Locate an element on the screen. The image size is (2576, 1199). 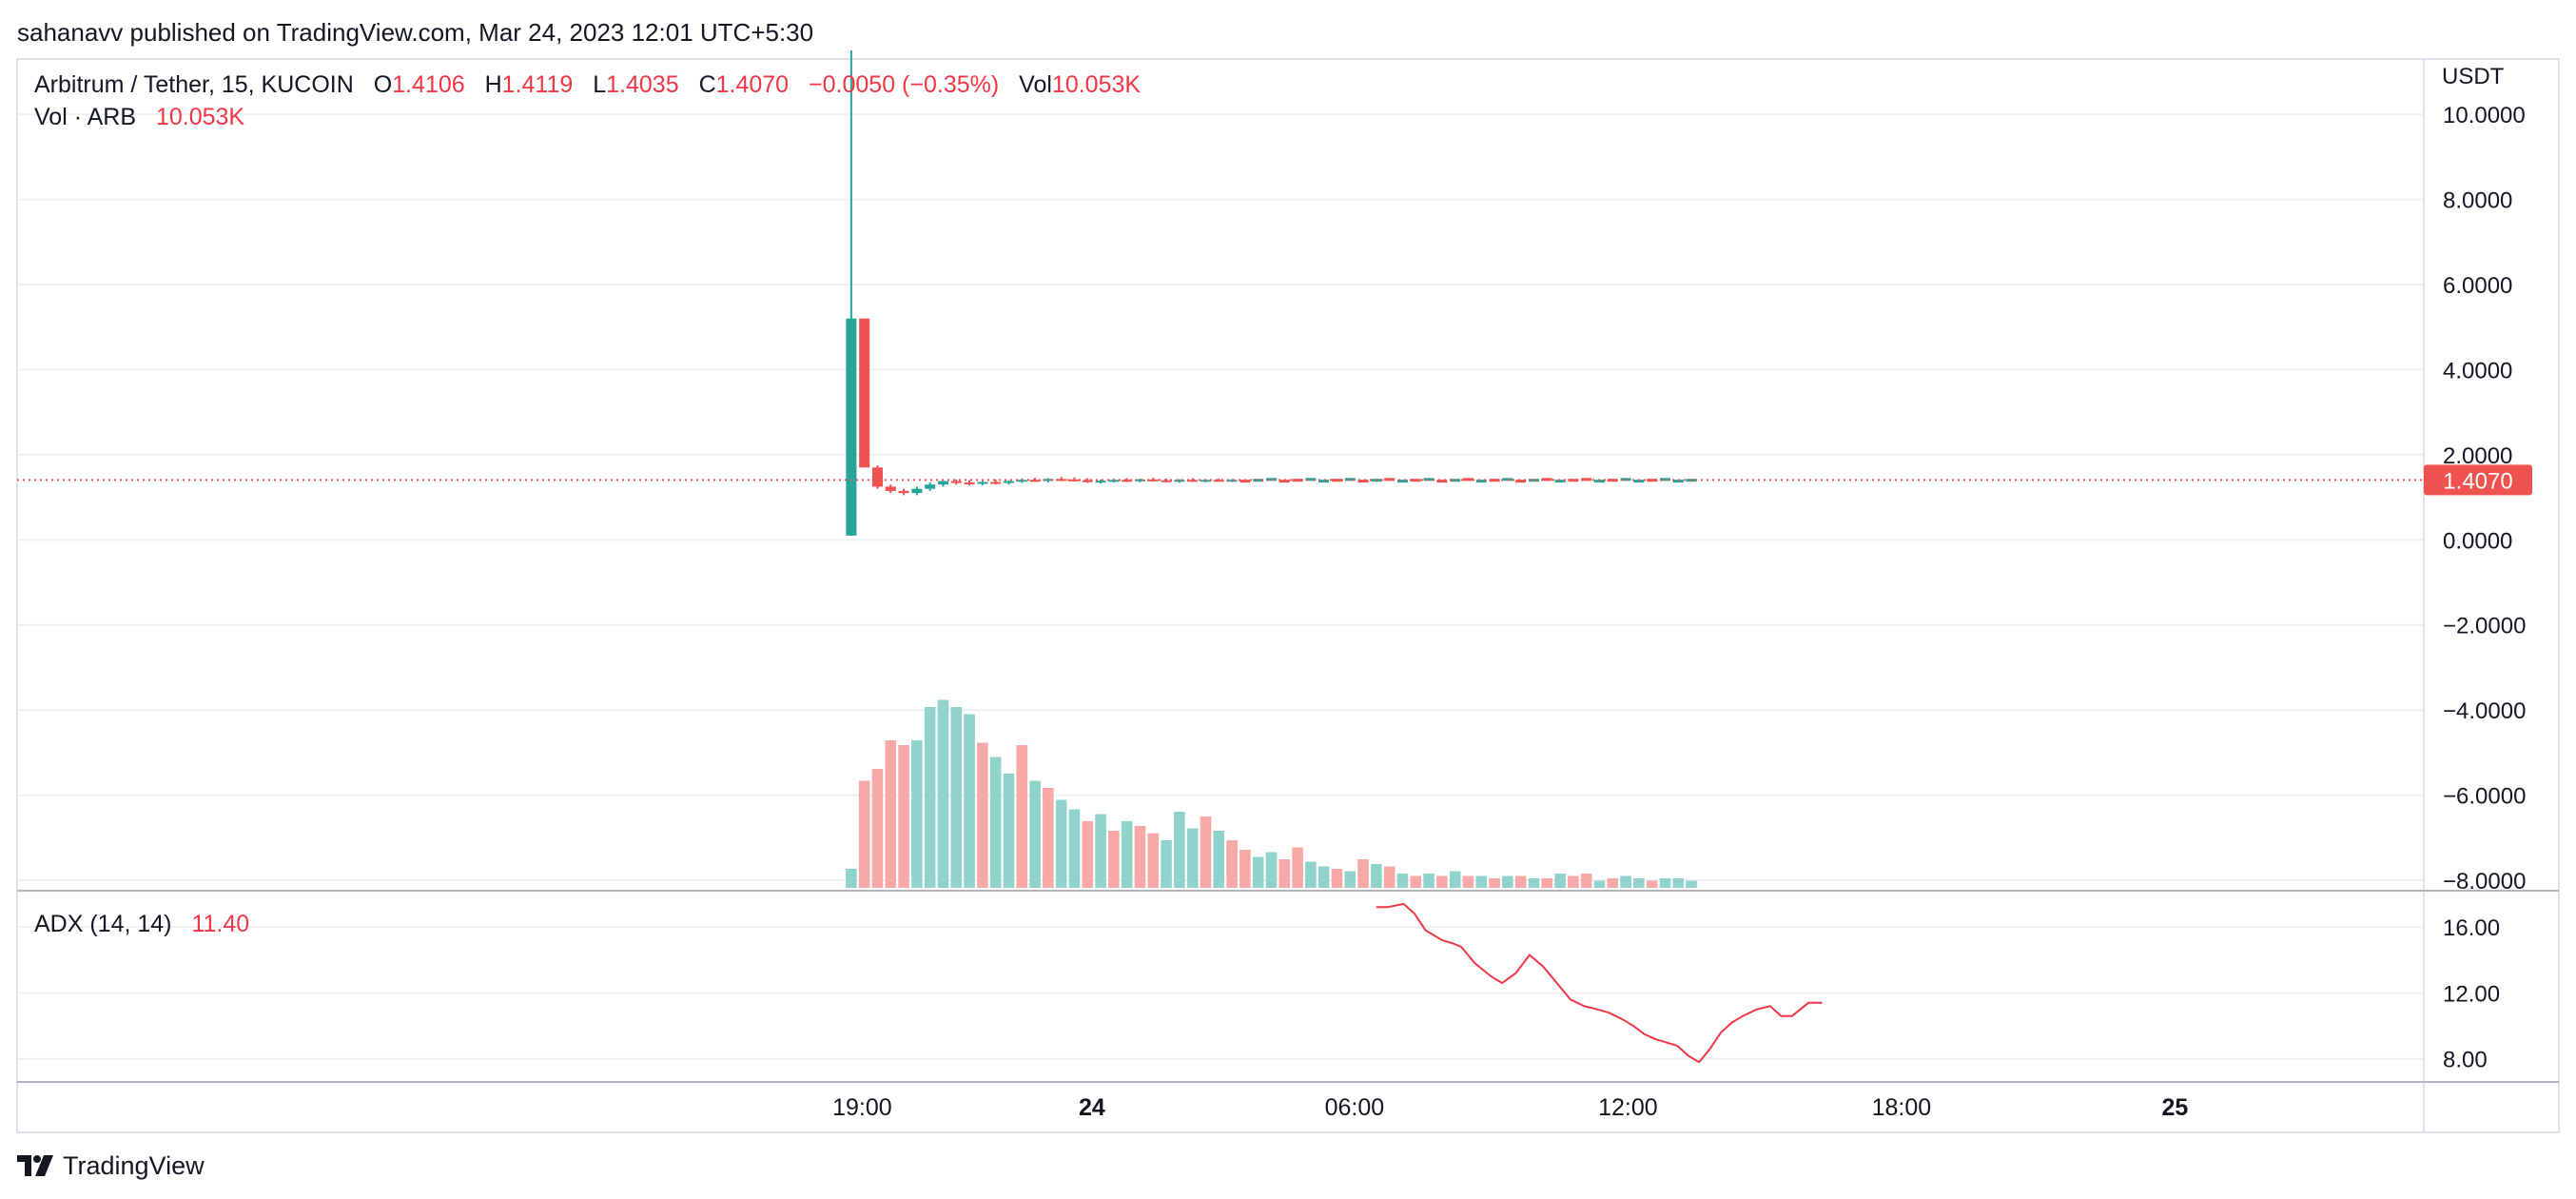
x-tick-label: 24 is located at coordinates (1092, 1107).